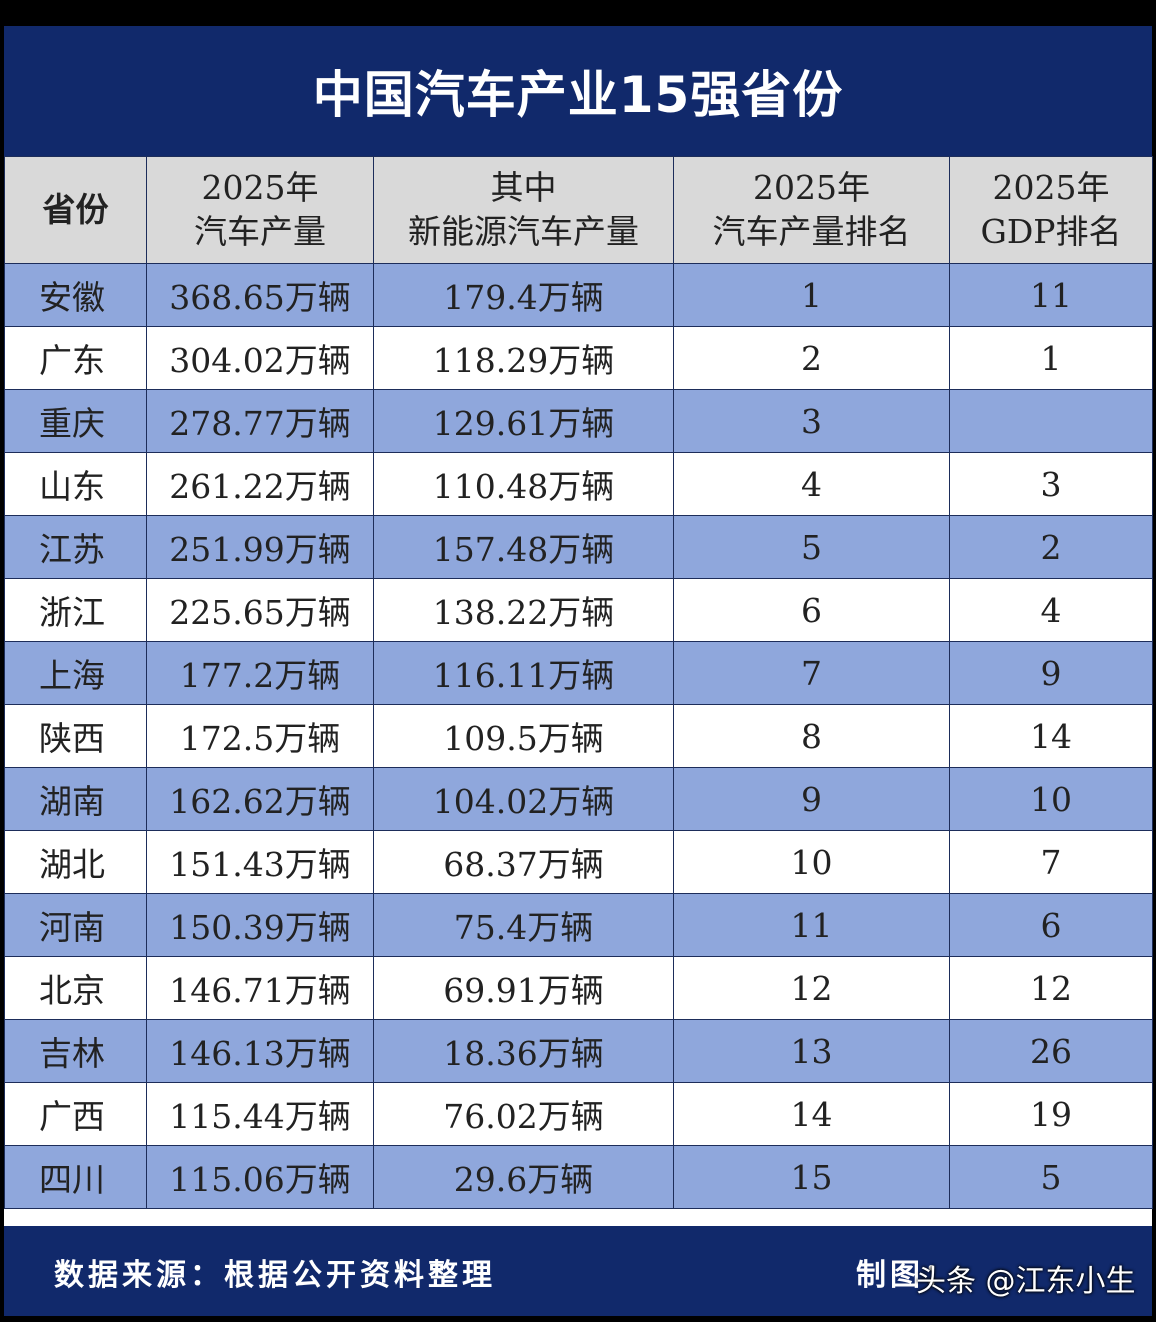  Describe the element at coordinates (1051, 862) in the screenshot. I see `gdp-rank-cell: 7` at that location.